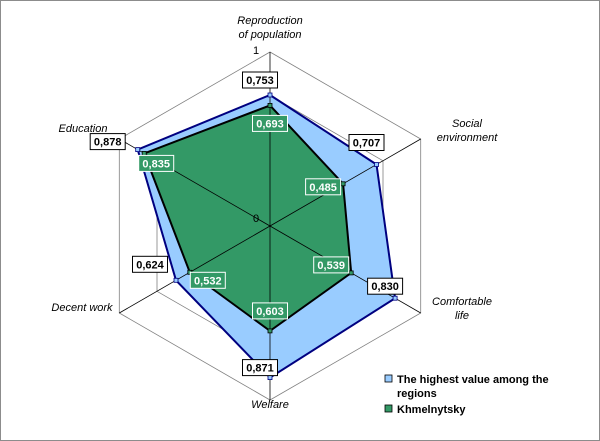 The width and height of the screenshot is (600, 441). What do you see at coordinates (462, 316) in the screenshot?
I see `axis-label-3-line-2: life` at bounding box center [462, 316].